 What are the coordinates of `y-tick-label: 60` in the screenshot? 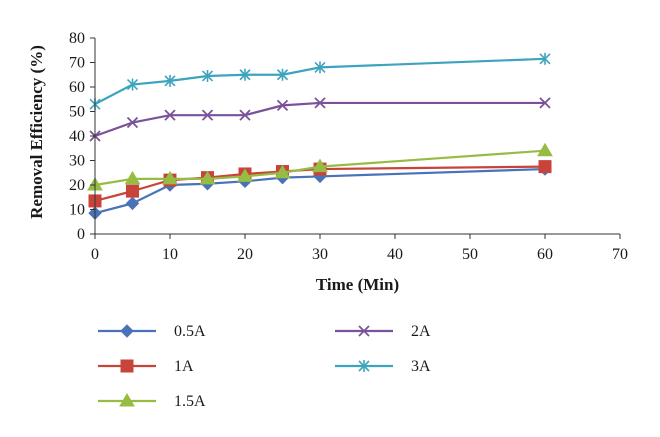 It's located at (77, 87).